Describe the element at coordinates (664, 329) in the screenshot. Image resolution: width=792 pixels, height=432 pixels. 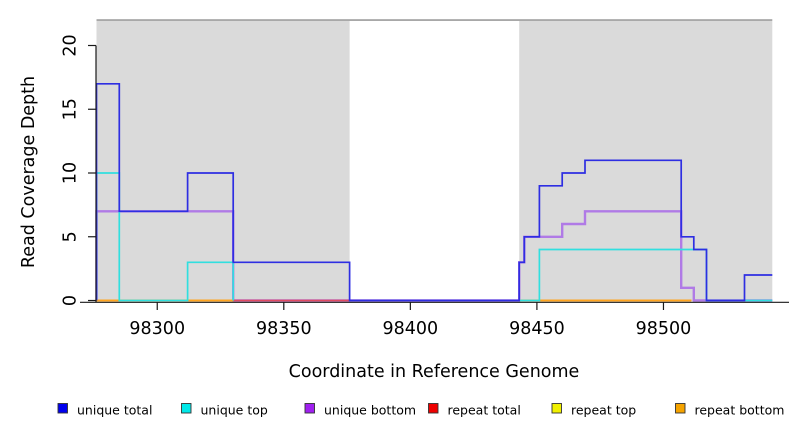
I see `x-tick-label: 98500` at that location.